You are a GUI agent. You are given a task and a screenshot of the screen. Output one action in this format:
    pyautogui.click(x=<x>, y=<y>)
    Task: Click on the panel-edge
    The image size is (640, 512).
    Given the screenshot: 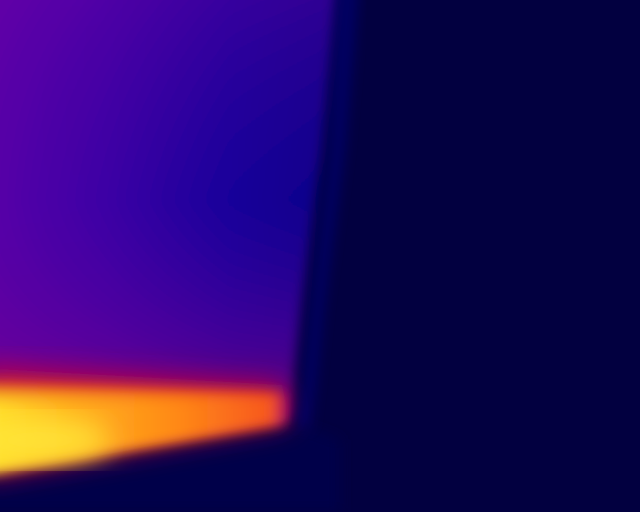 What is the action you would take?
    pyautogui.click(x=327, y=215)
    